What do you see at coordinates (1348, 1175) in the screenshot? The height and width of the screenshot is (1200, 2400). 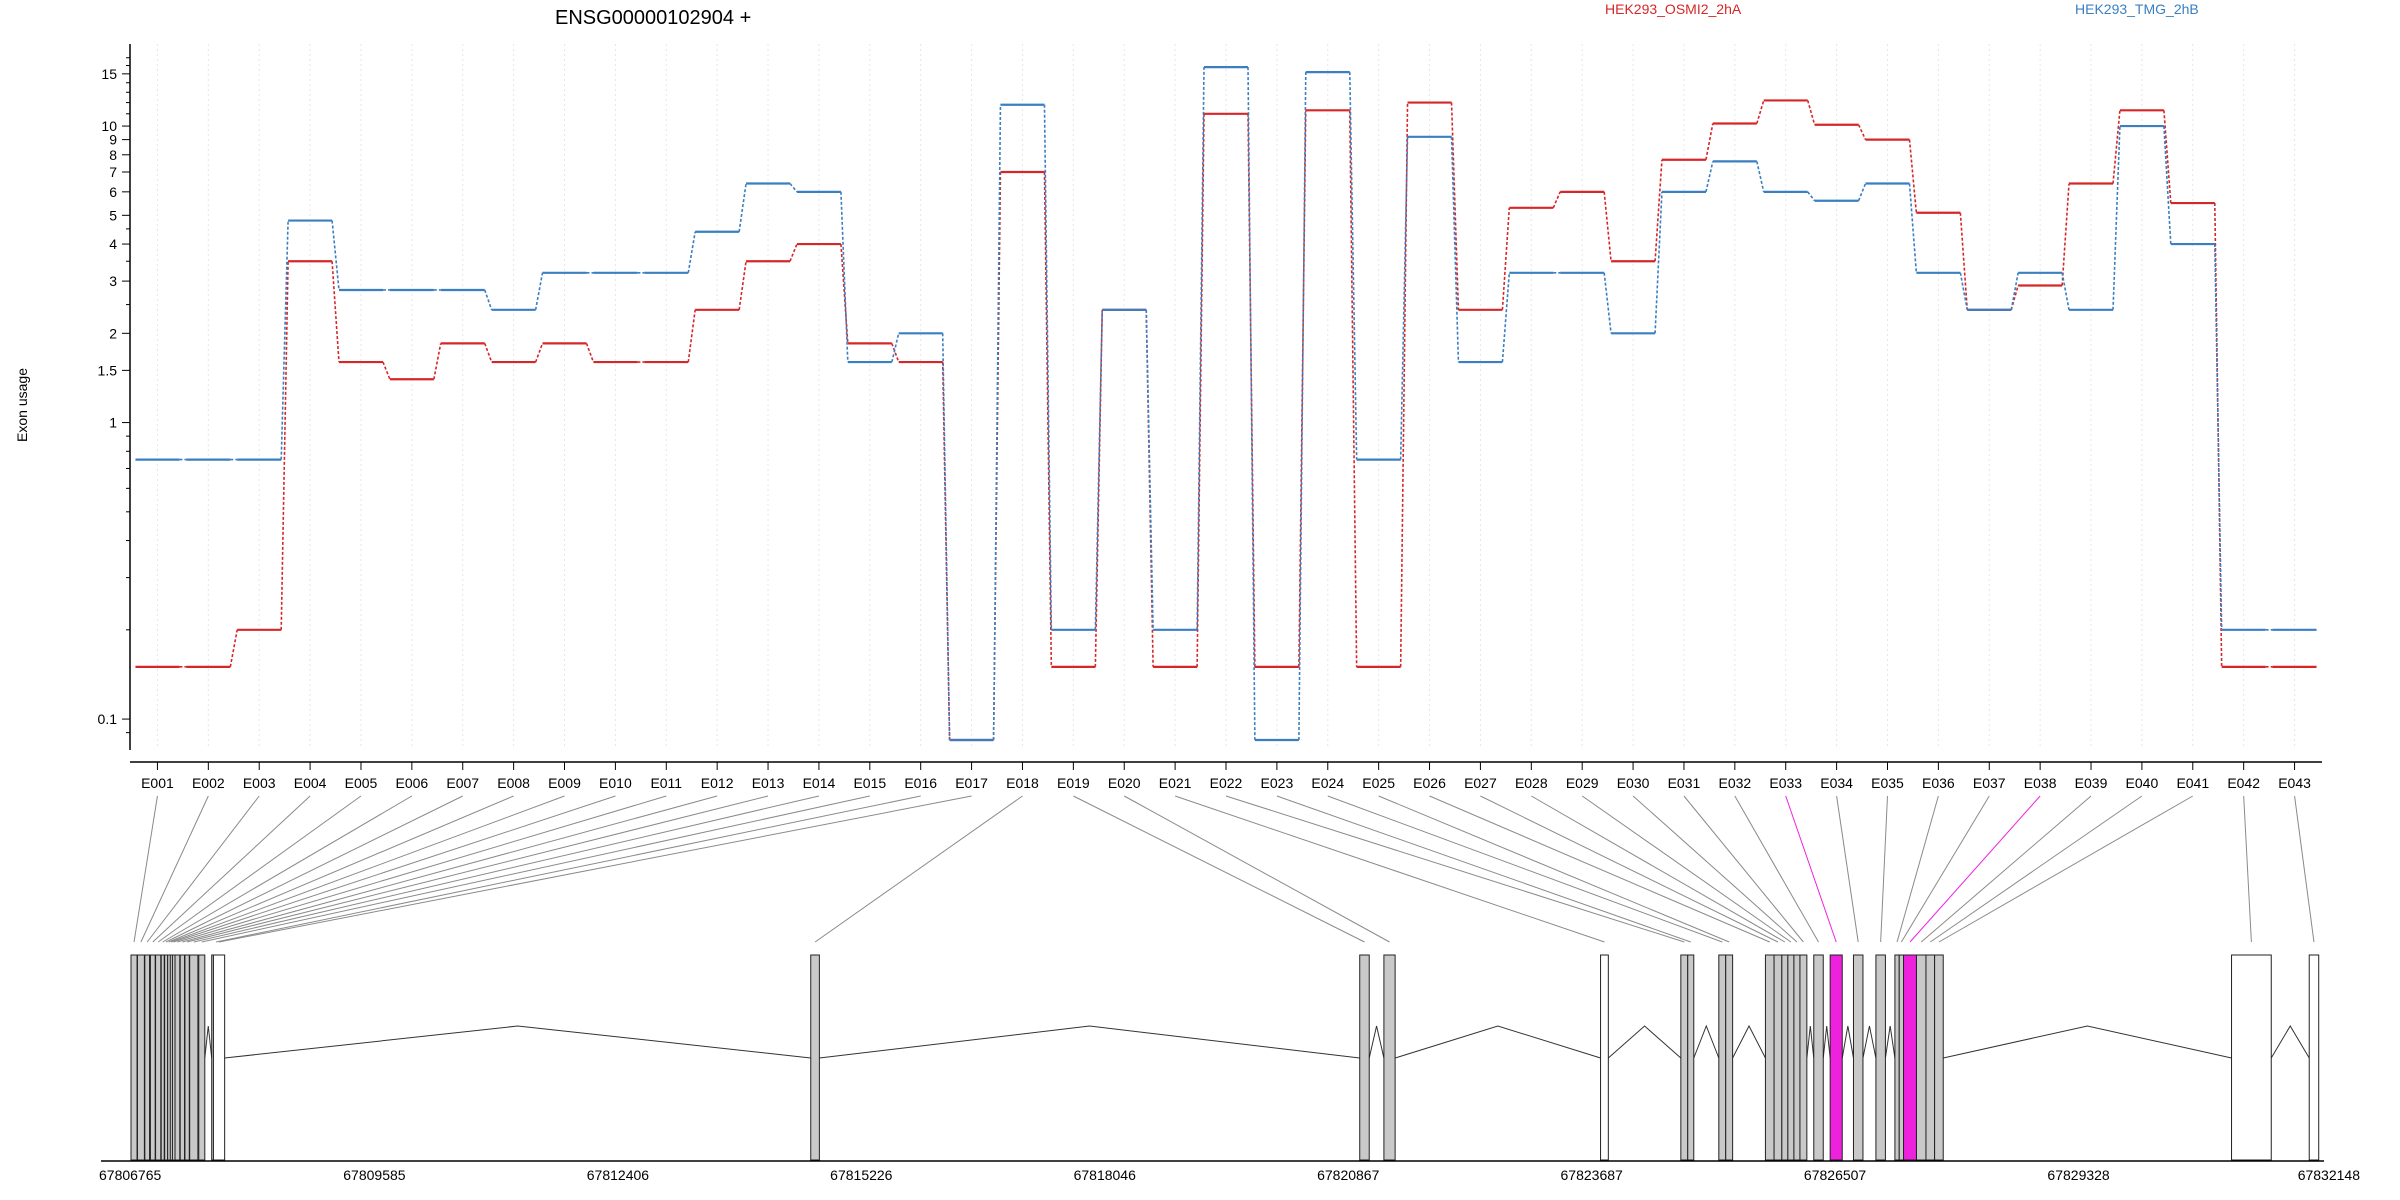 I see `coordinate-label: 67820867` at bounding box center [1348, 1175].